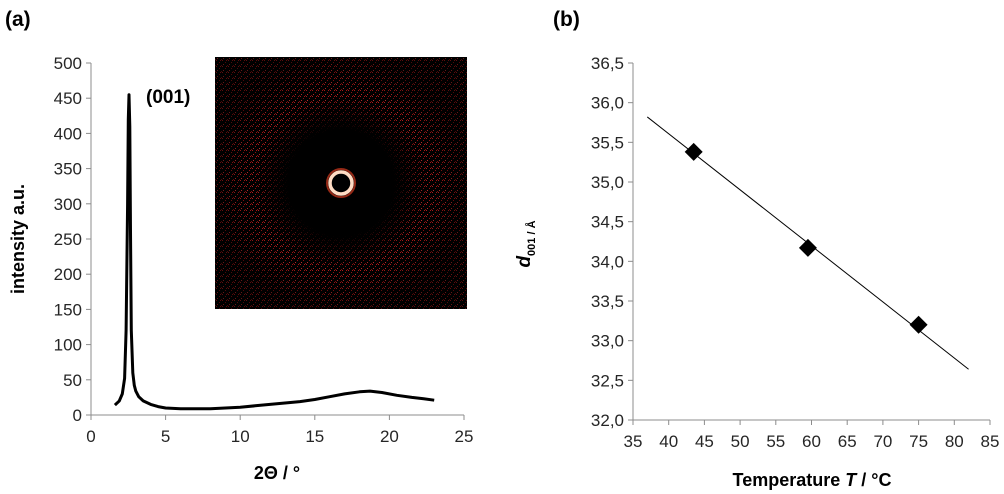 This screenshot has height=494, width=1004. What do you see at coordinates (90, 436) in the screenshot?
I see `panel-a-x-tick-label: 0` at bounding box center [90, 436].